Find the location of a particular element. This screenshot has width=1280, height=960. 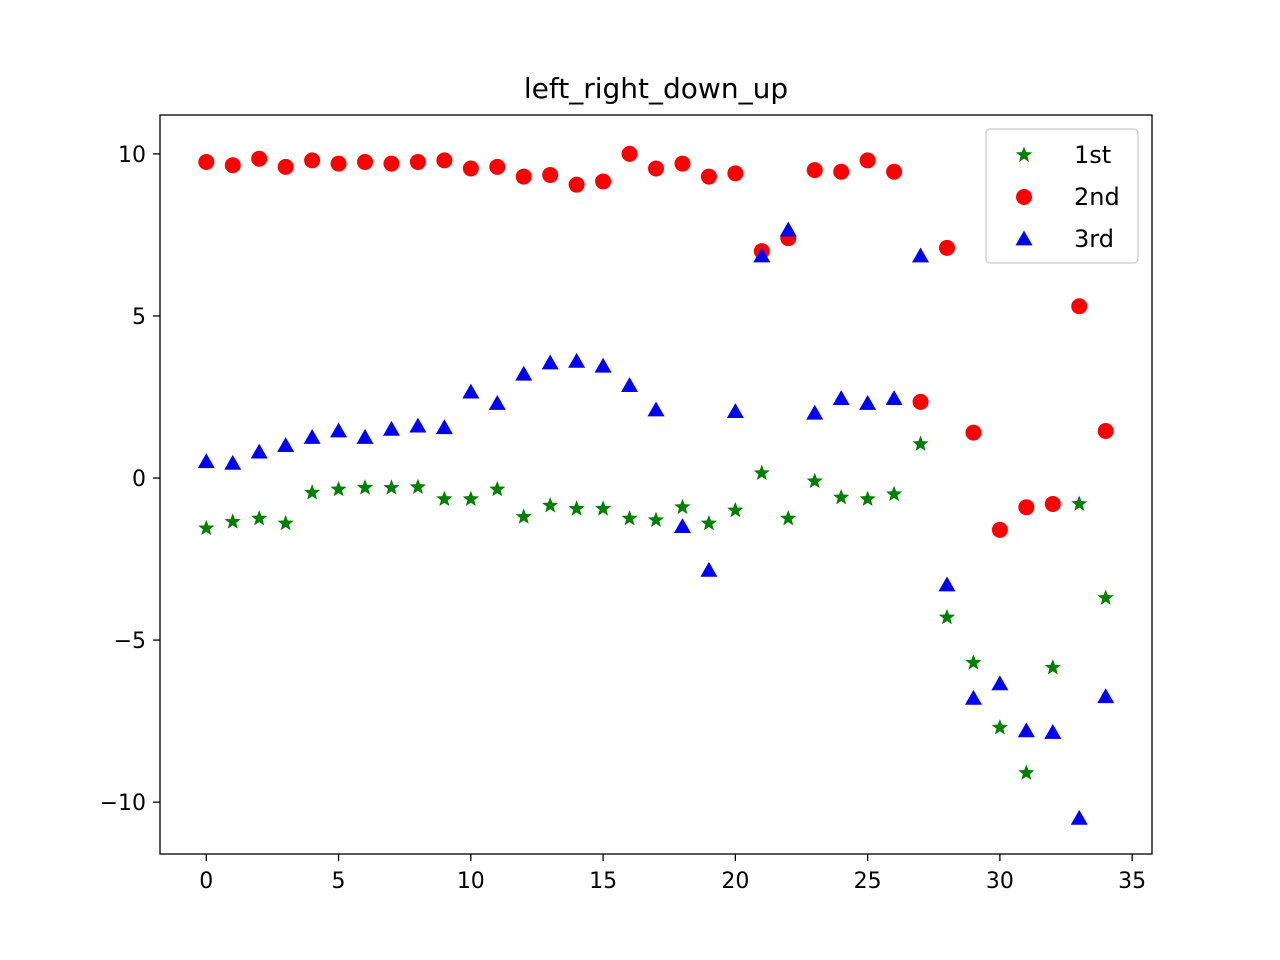

x-tick-label: 15 is located at coordinates (603, 881).